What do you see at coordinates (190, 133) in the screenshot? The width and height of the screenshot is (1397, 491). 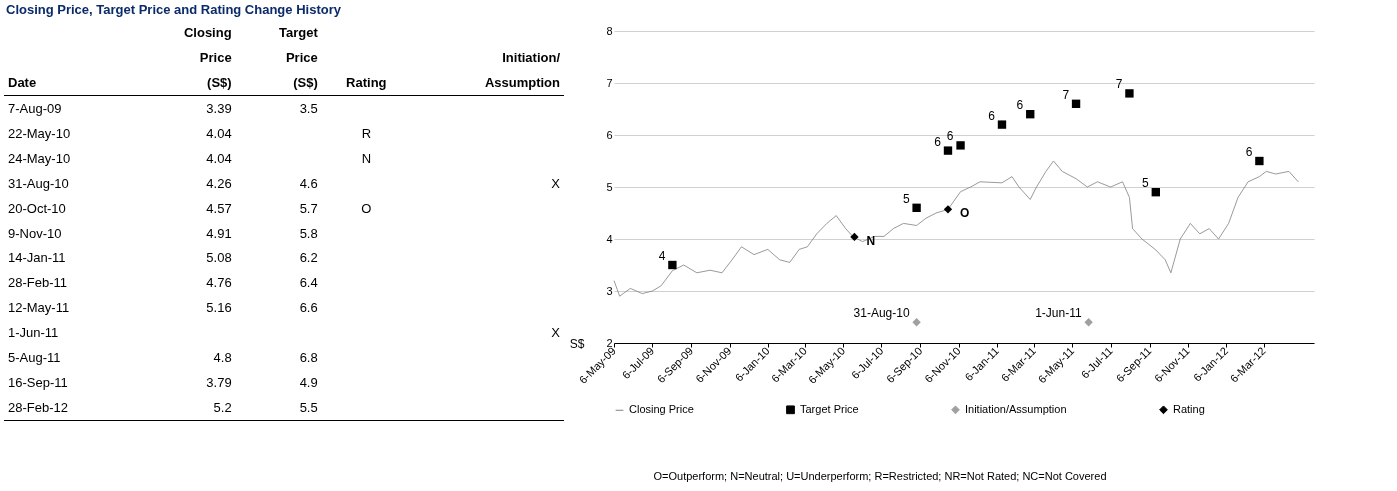 I see `text: 22-May-10 4.04 R` at bounding box center [190, 133].